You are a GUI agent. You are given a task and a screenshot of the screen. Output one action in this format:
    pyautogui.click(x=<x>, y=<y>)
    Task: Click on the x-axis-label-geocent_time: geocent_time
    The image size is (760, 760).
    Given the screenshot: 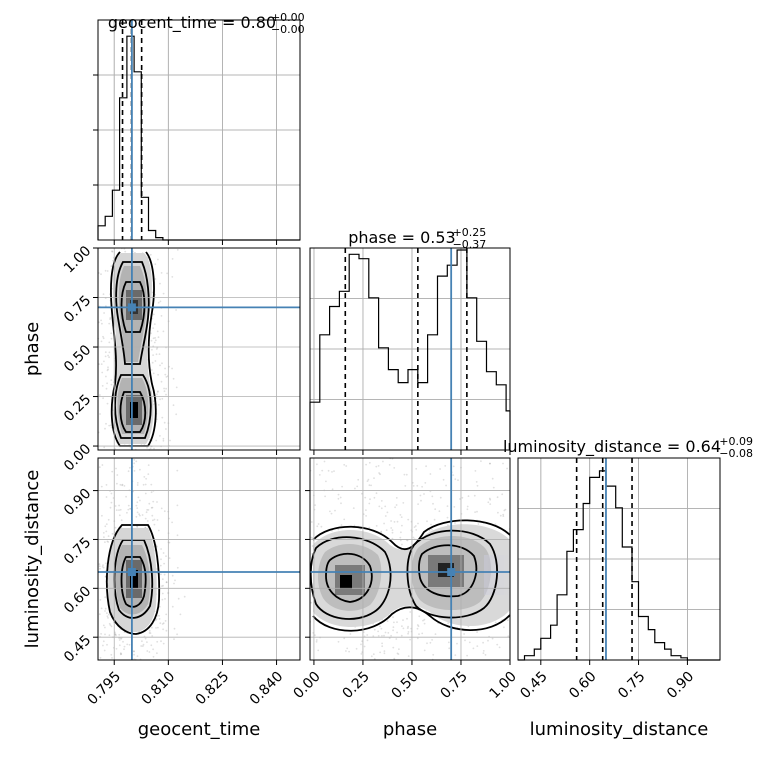 What is the action you would take?
    pyautogui.click(x=199, y=729)
    